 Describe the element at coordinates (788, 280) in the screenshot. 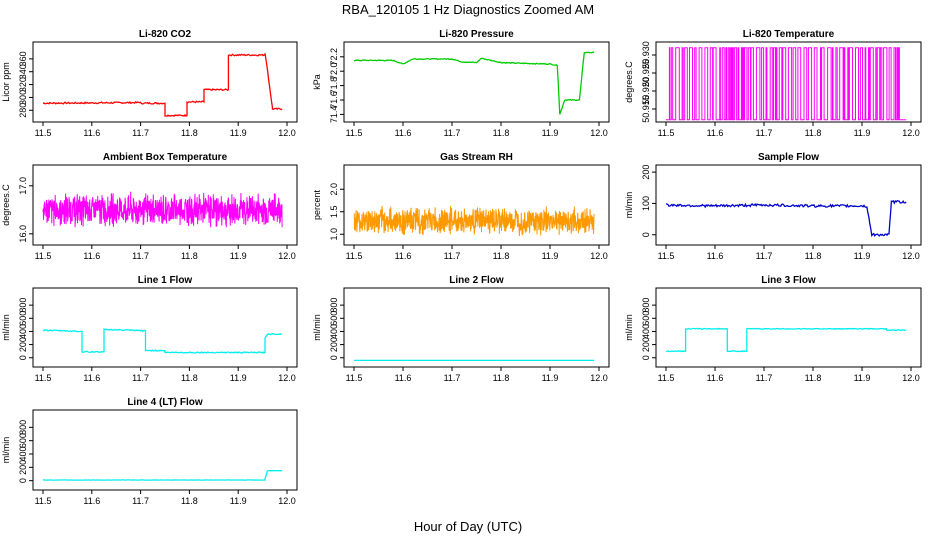

I see `panel-title: Line 3 Flow` at that location.